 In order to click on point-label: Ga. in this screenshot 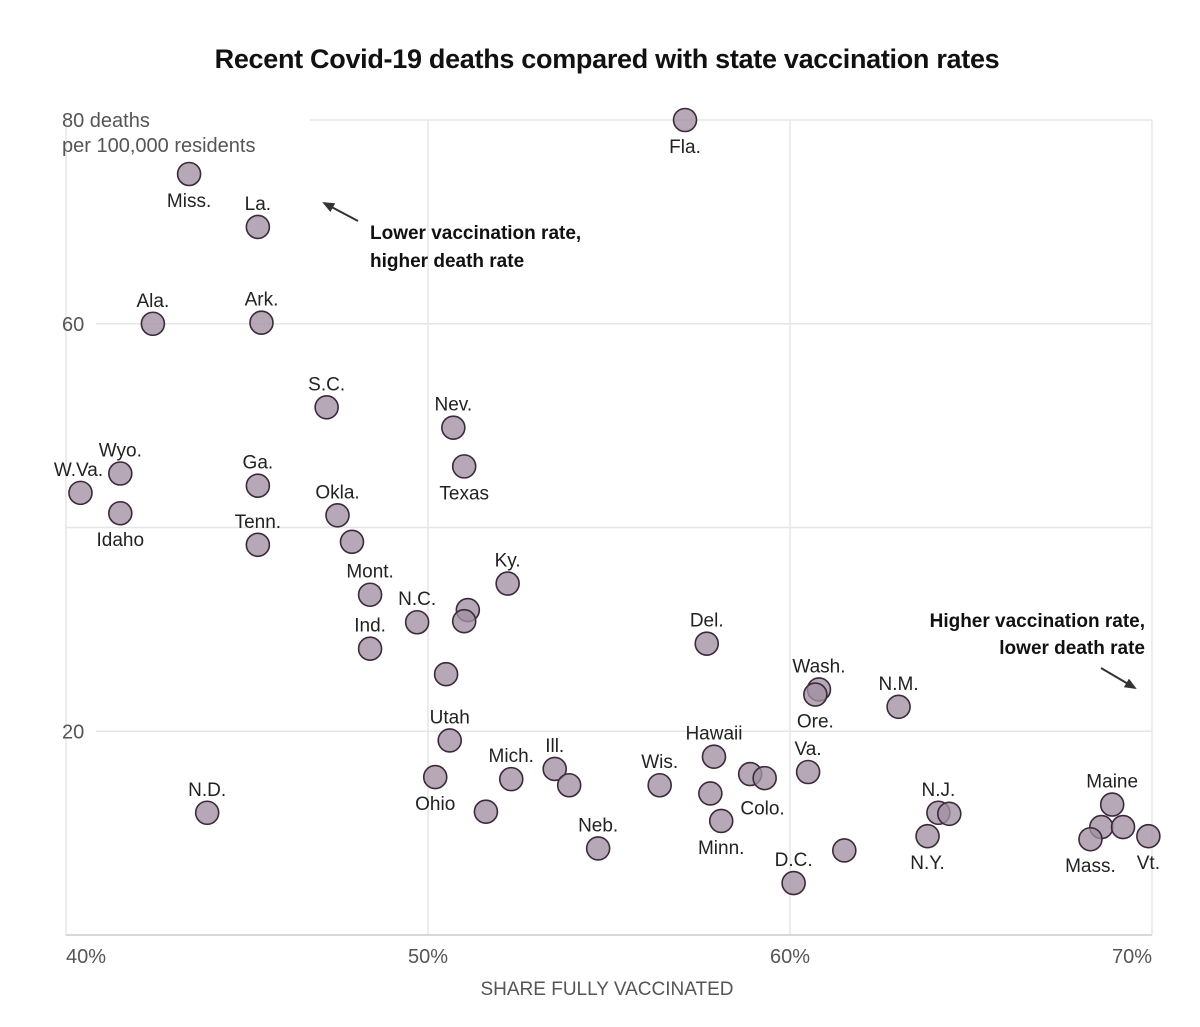, I will do `click(258, 463)`.